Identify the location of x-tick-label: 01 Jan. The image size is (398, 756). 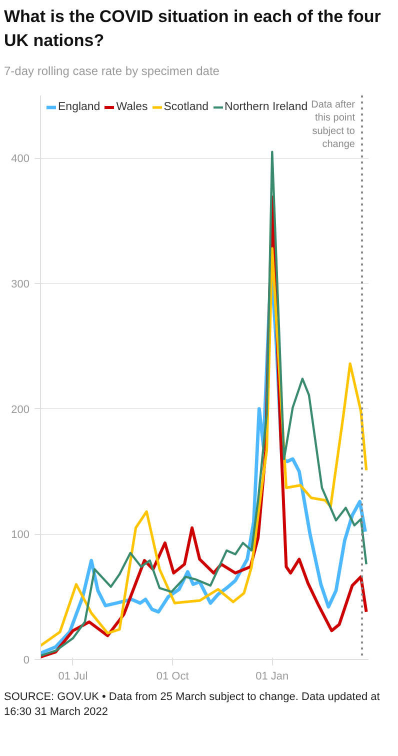
(272, 676).